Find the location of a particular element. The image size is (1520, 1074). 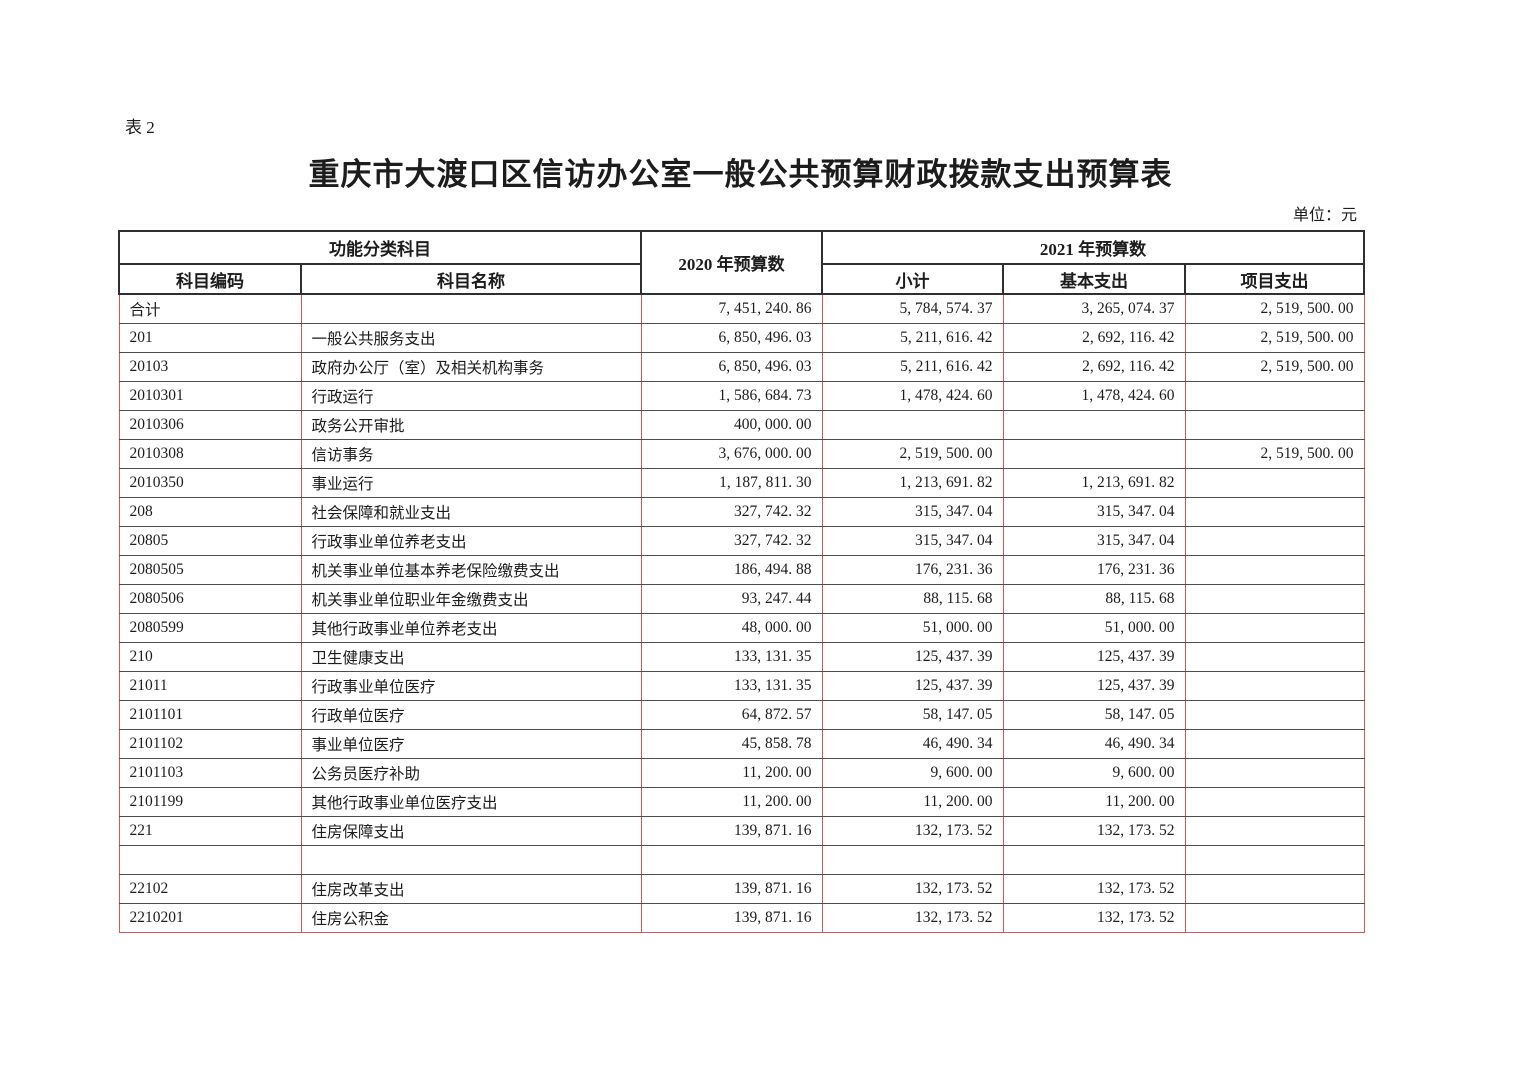

cell-subject-code: 20103 is located at coordinates (210, 367).